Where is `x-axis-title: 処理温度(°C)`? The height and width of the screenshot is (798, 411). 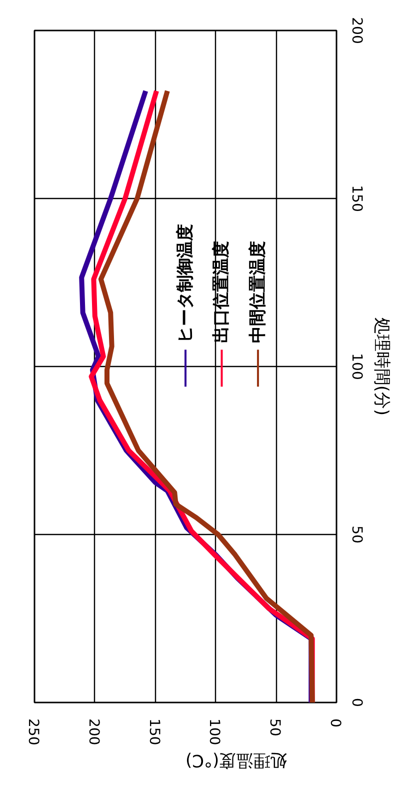 x-axis-title: 処理温度(°C) is located at coordinates (236, 760).